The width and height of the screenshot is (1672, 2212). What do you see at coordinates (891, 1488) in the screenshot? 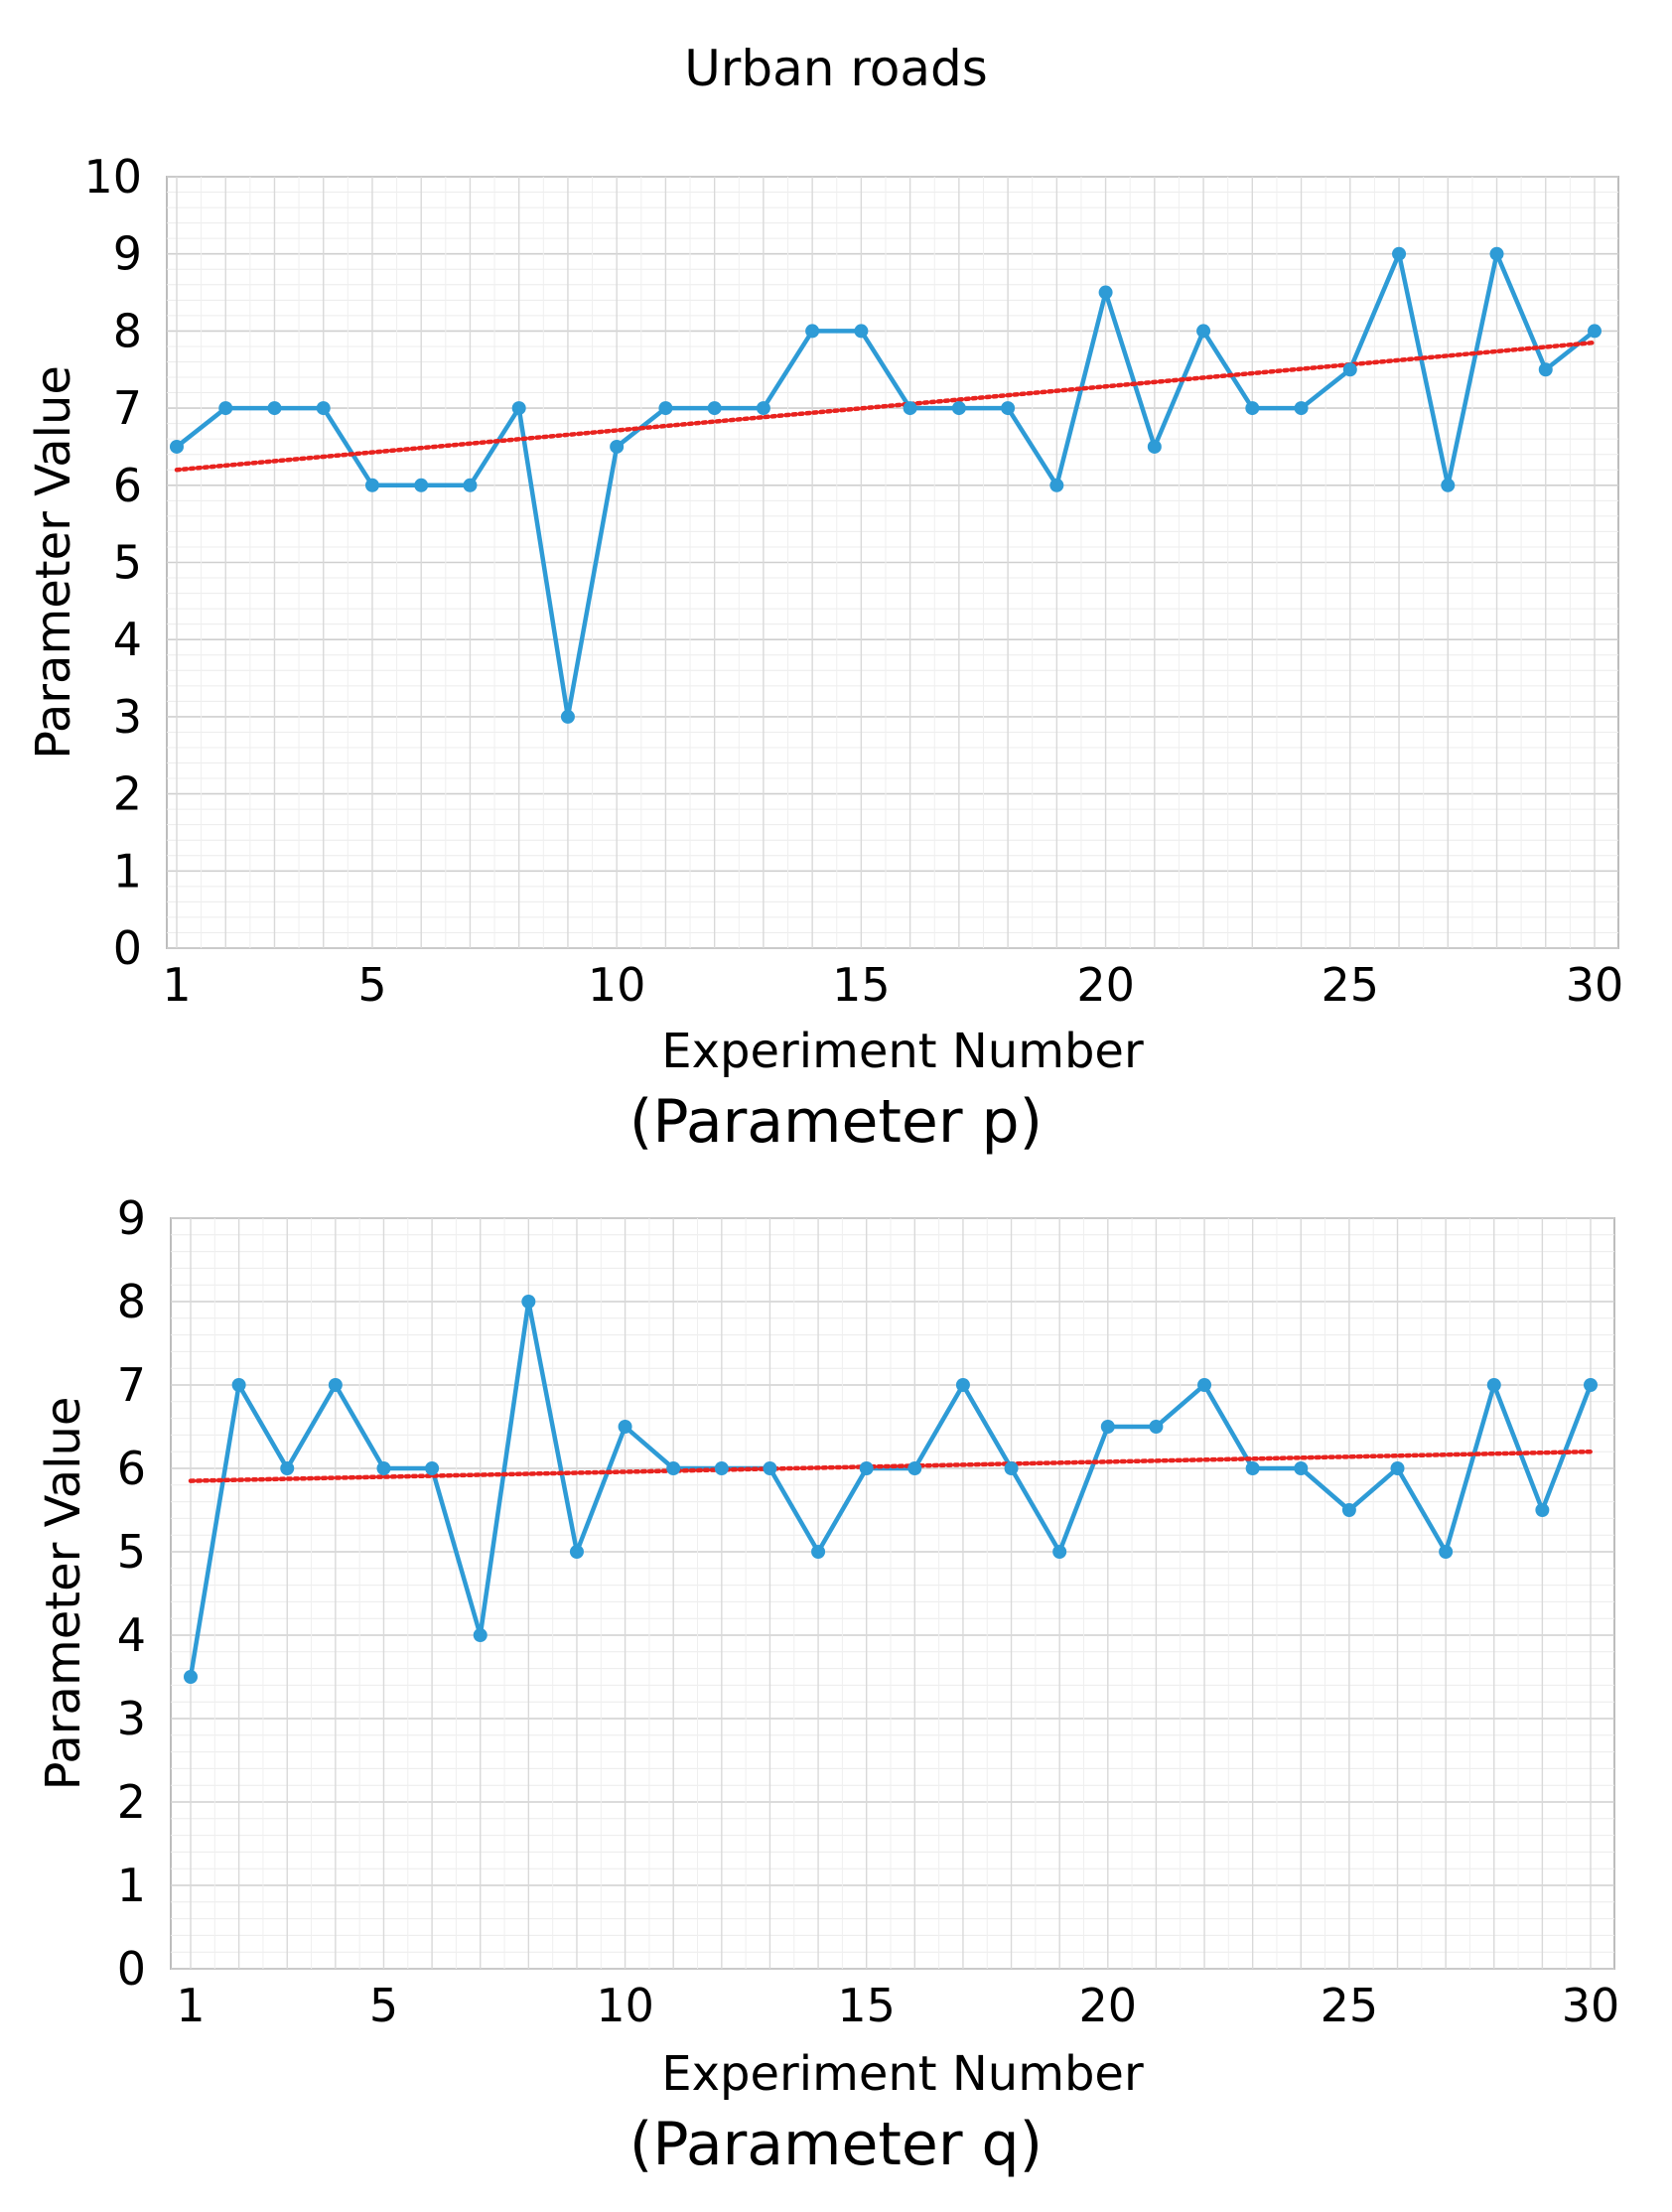
I see `series-line` at bounding box center [891, 1488].